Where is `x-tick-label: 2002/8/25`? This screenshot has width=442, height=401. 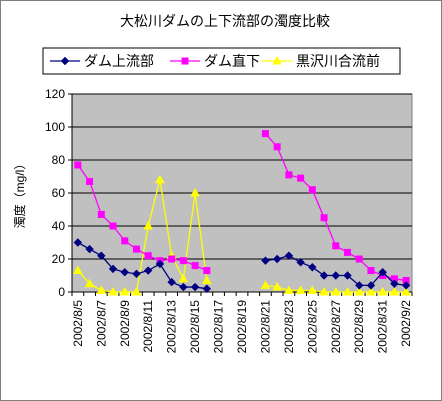 x-tick-label: 2002/8/25 is located at coordinates (312, 327).